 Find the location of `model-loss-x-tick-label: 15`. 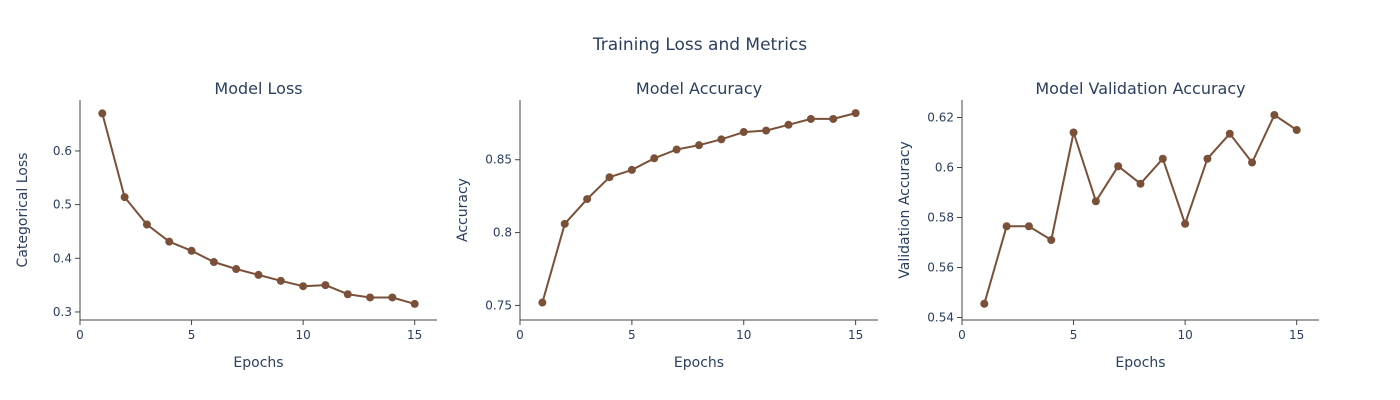

model-loss-x-tick-label: 15 is located at coordinates (414, 335).